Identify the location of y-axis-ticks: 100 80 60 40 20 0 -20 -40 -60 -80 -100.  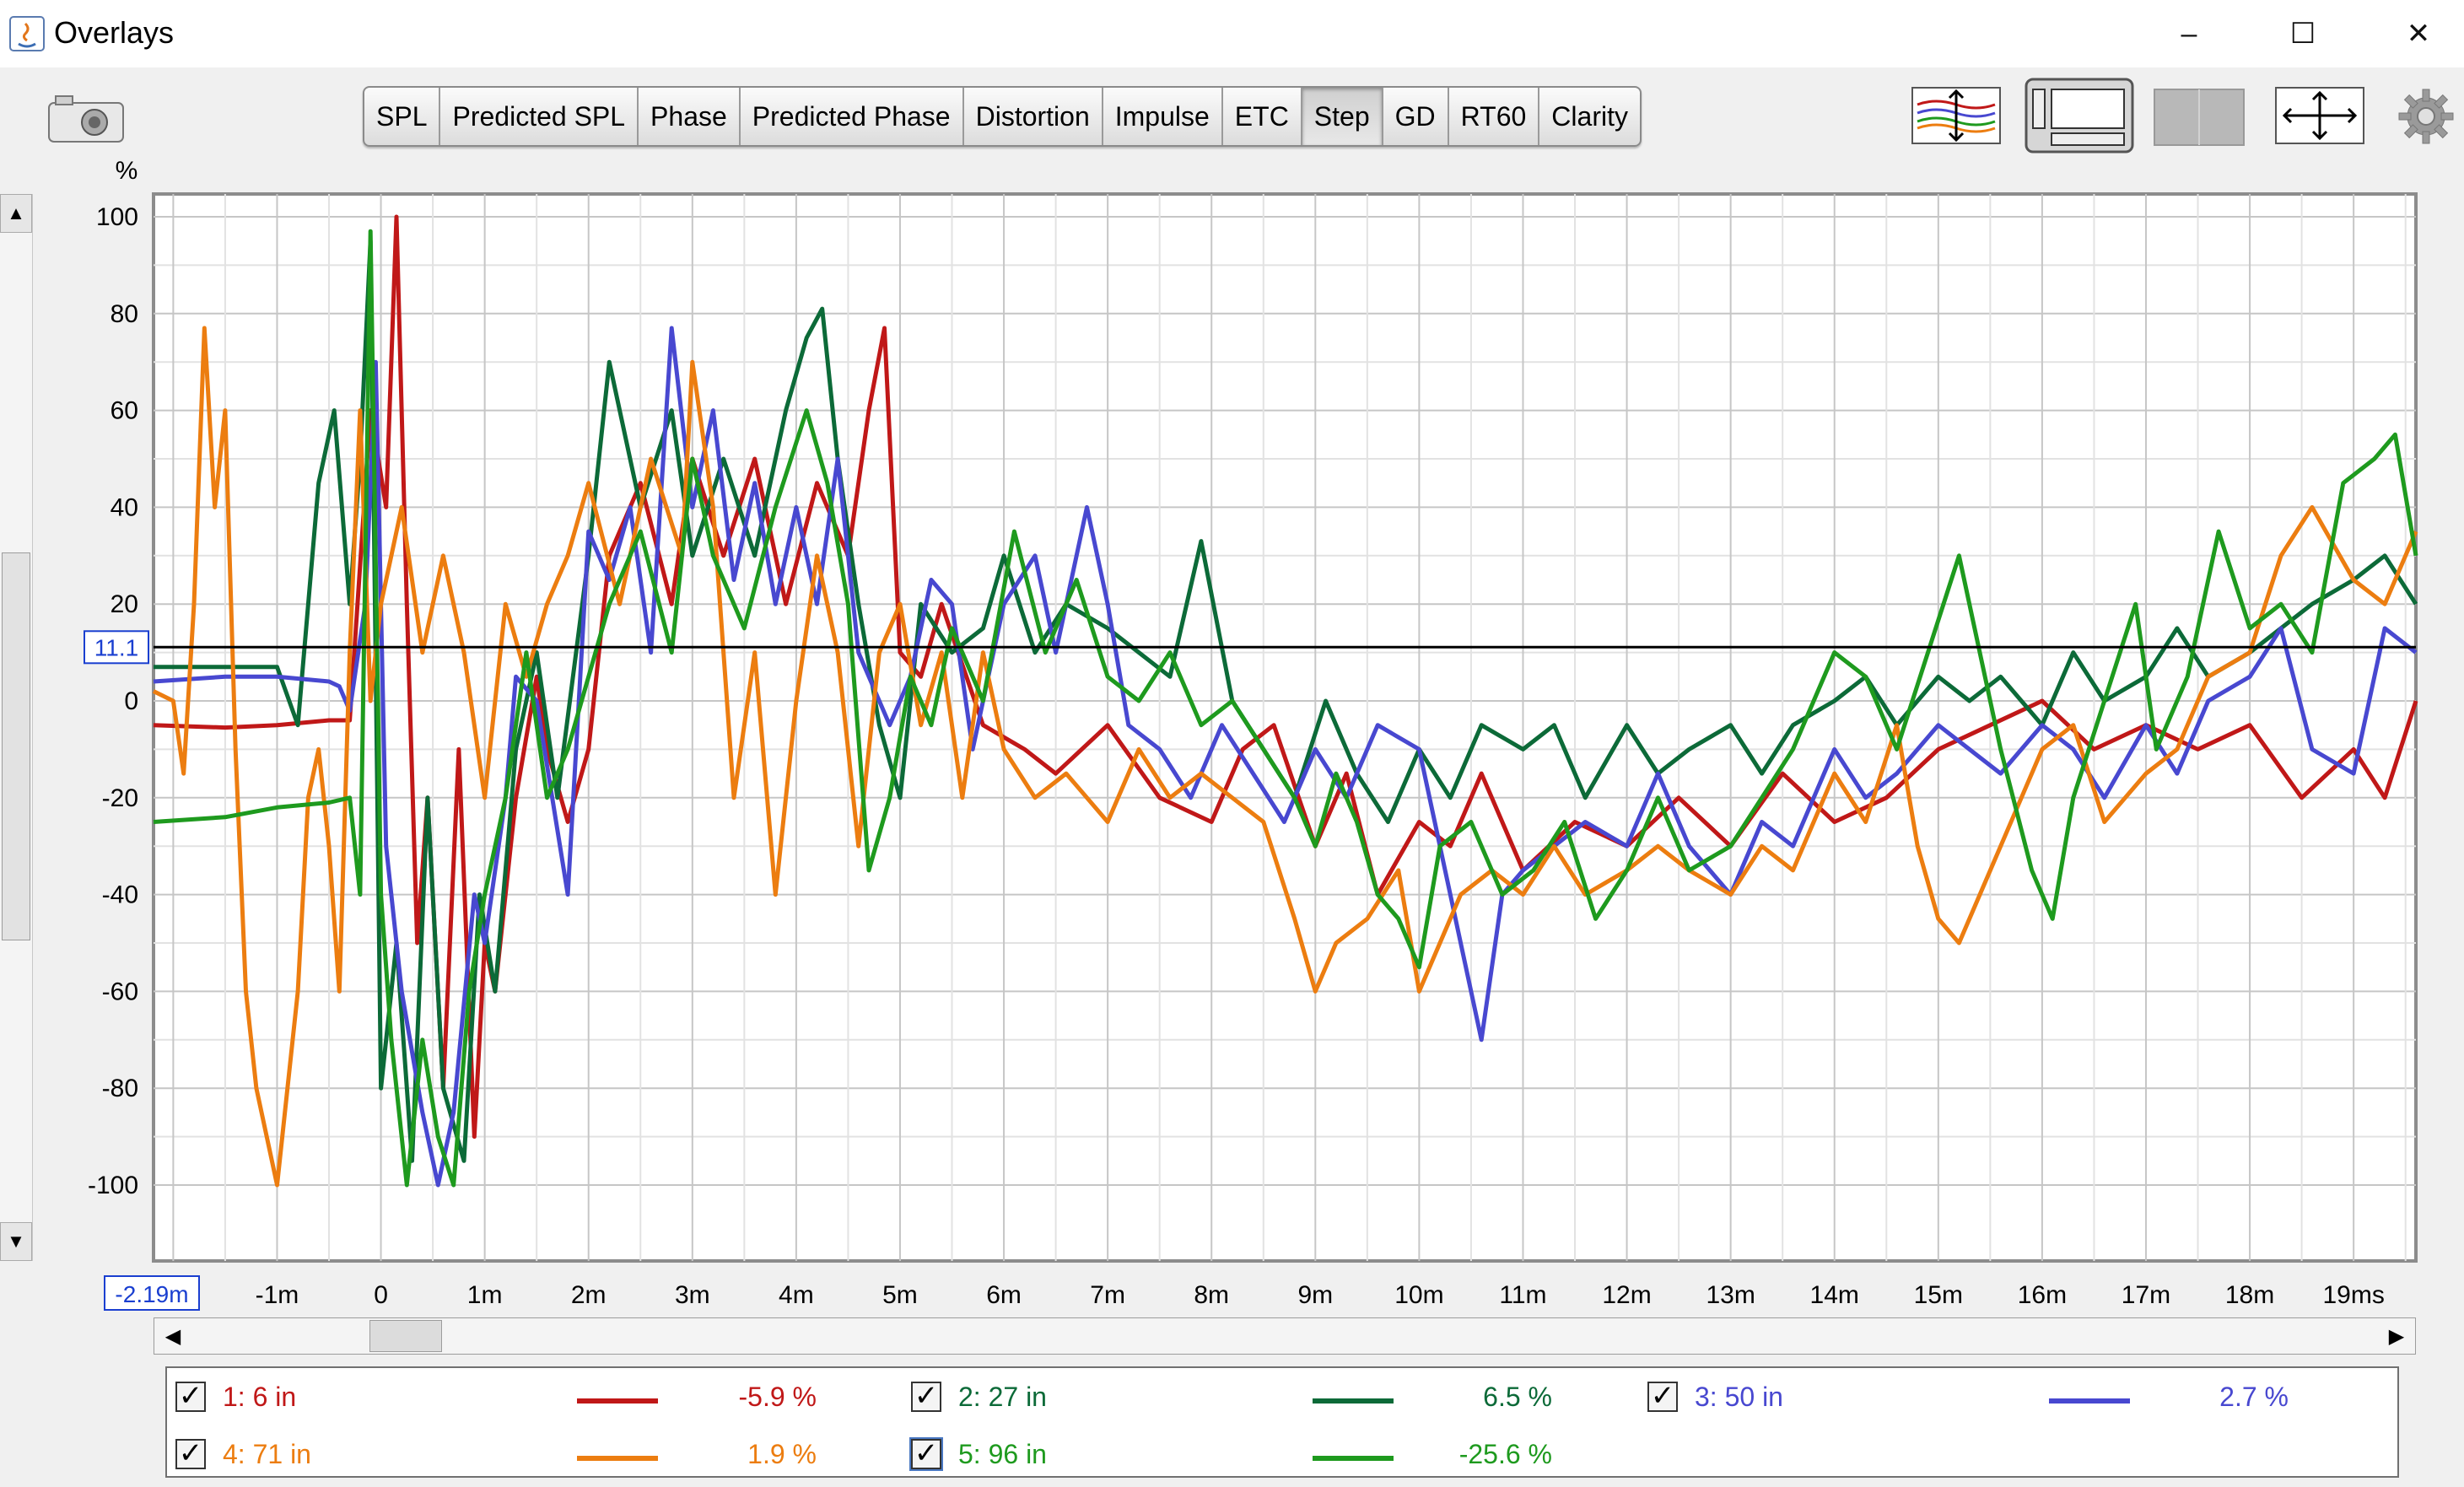
(113, 701).